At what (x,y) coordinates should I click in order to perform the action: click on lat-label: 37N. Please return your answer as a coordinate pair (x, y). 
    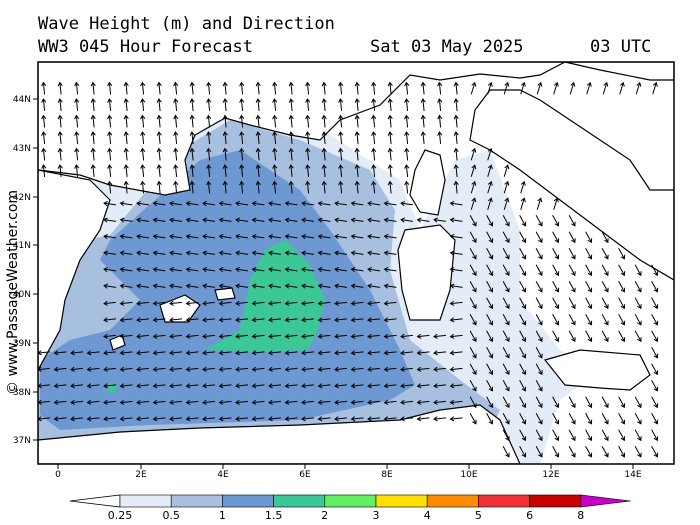
    Looking at the image, I should click on (22, 441).